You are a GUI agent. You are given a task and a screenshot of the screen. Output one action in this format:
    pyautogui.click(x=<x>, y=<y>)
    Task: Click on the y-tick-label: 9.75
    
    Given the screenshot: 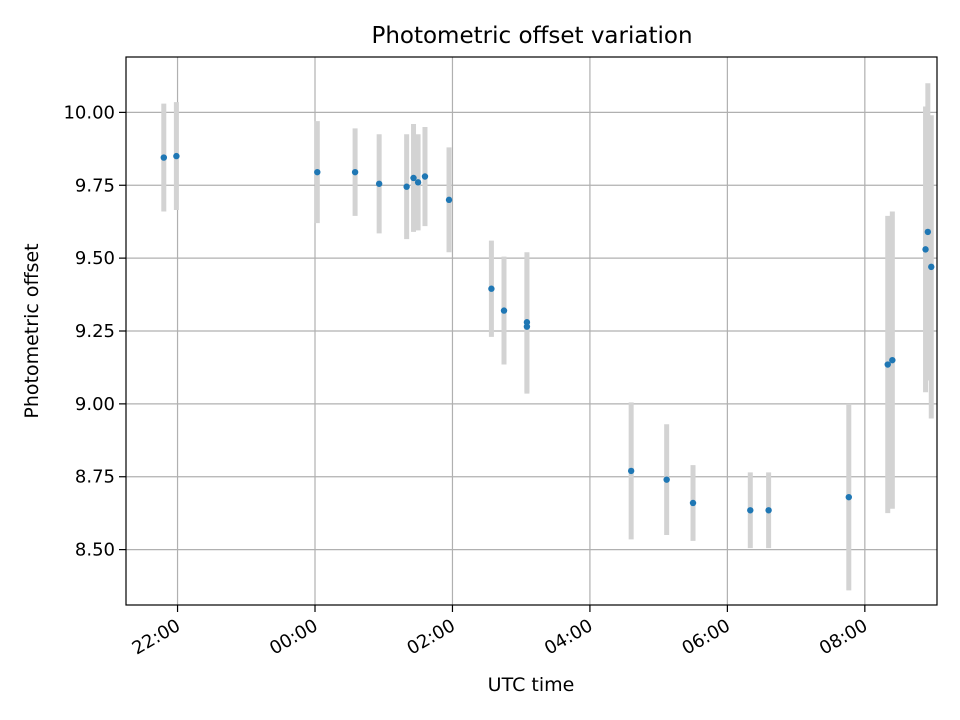 What is the action you would take?
    pyautogui.click(x=95, y=185)
    